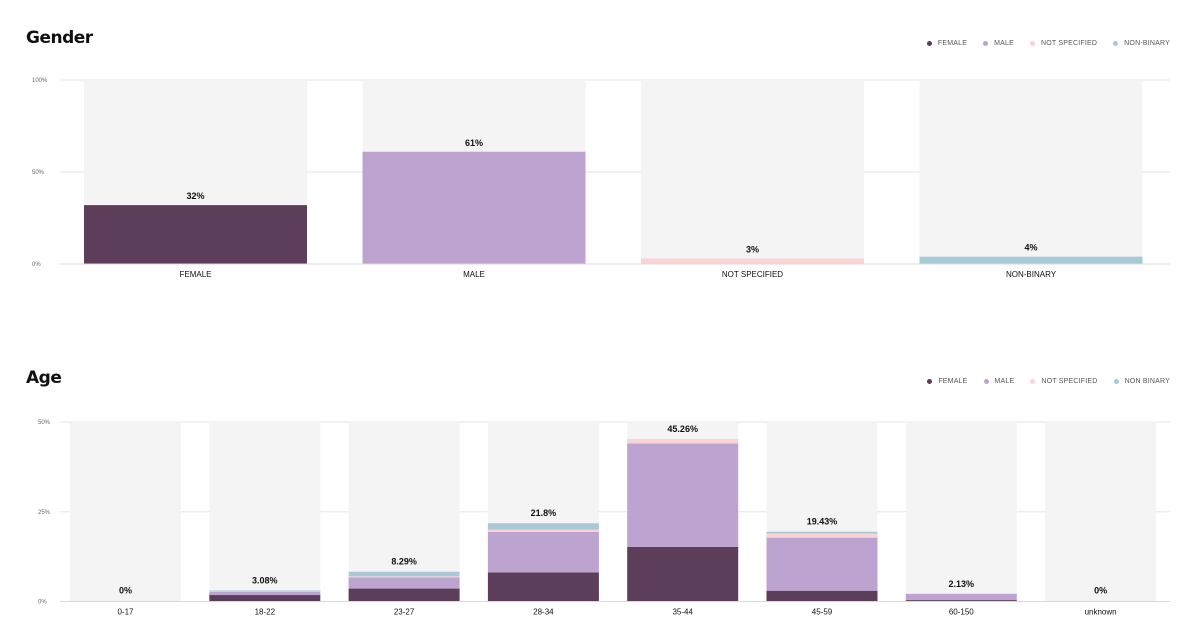 The height and width of the screenshot is (638, 1200). Describe the element at coordinates (265, 580) in the screenshot. I see `total-label: 3.08%` at that location.